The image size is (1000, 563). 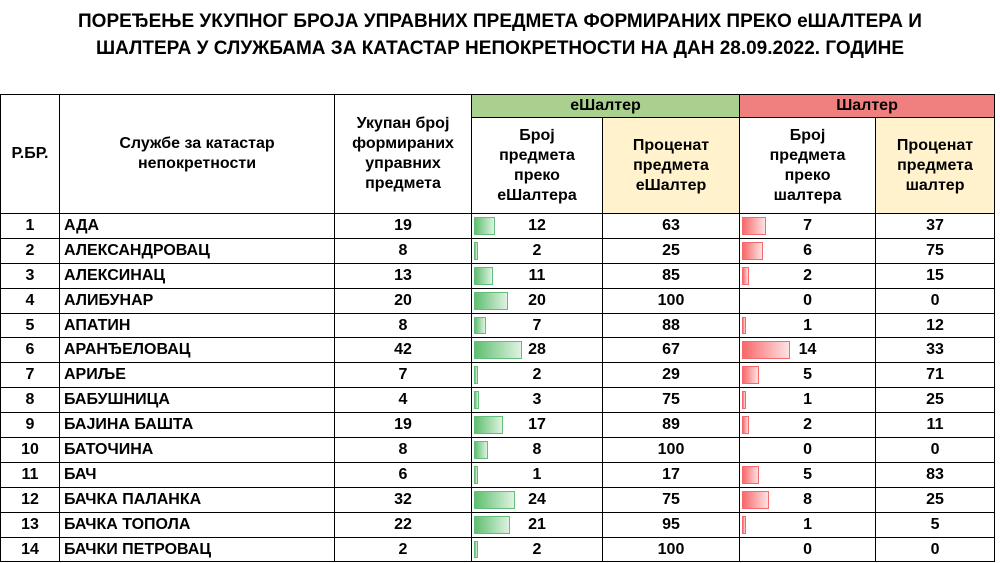 What do you see at coordinates (30, 300) in the screenshot?
I see `cell-rbr: 4` at bounding box center [30, 300].